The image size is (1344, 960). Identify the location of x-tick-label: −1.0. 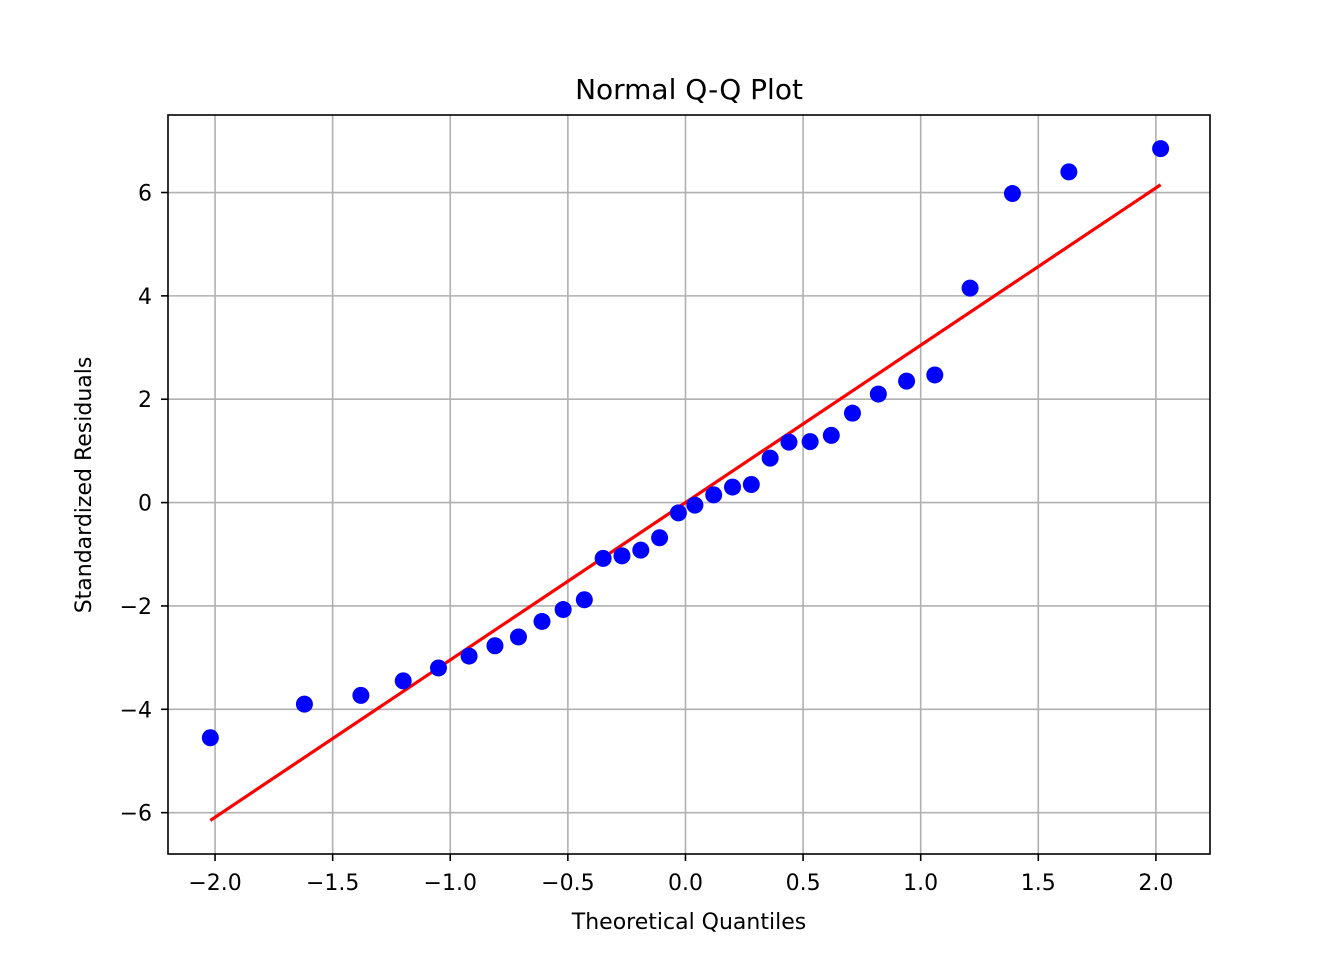
(450, 883).